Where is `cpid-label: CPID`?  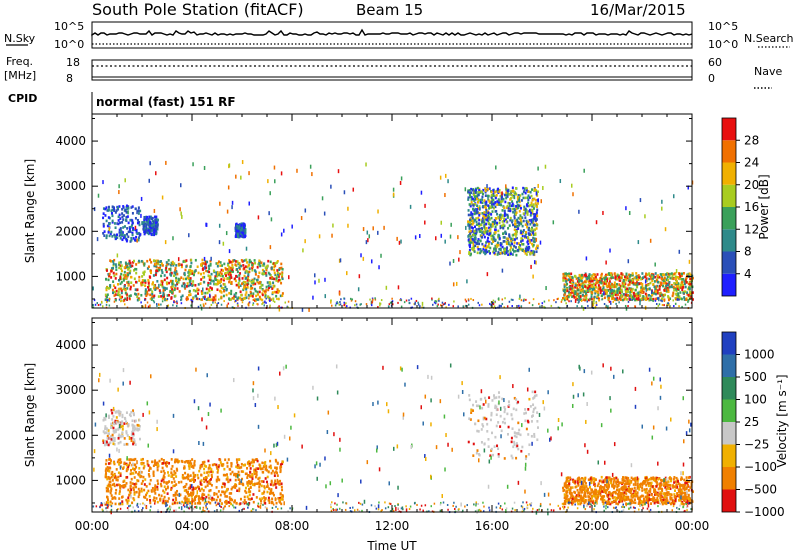 cpid-label: CPID is located at coordinates (22, 98).